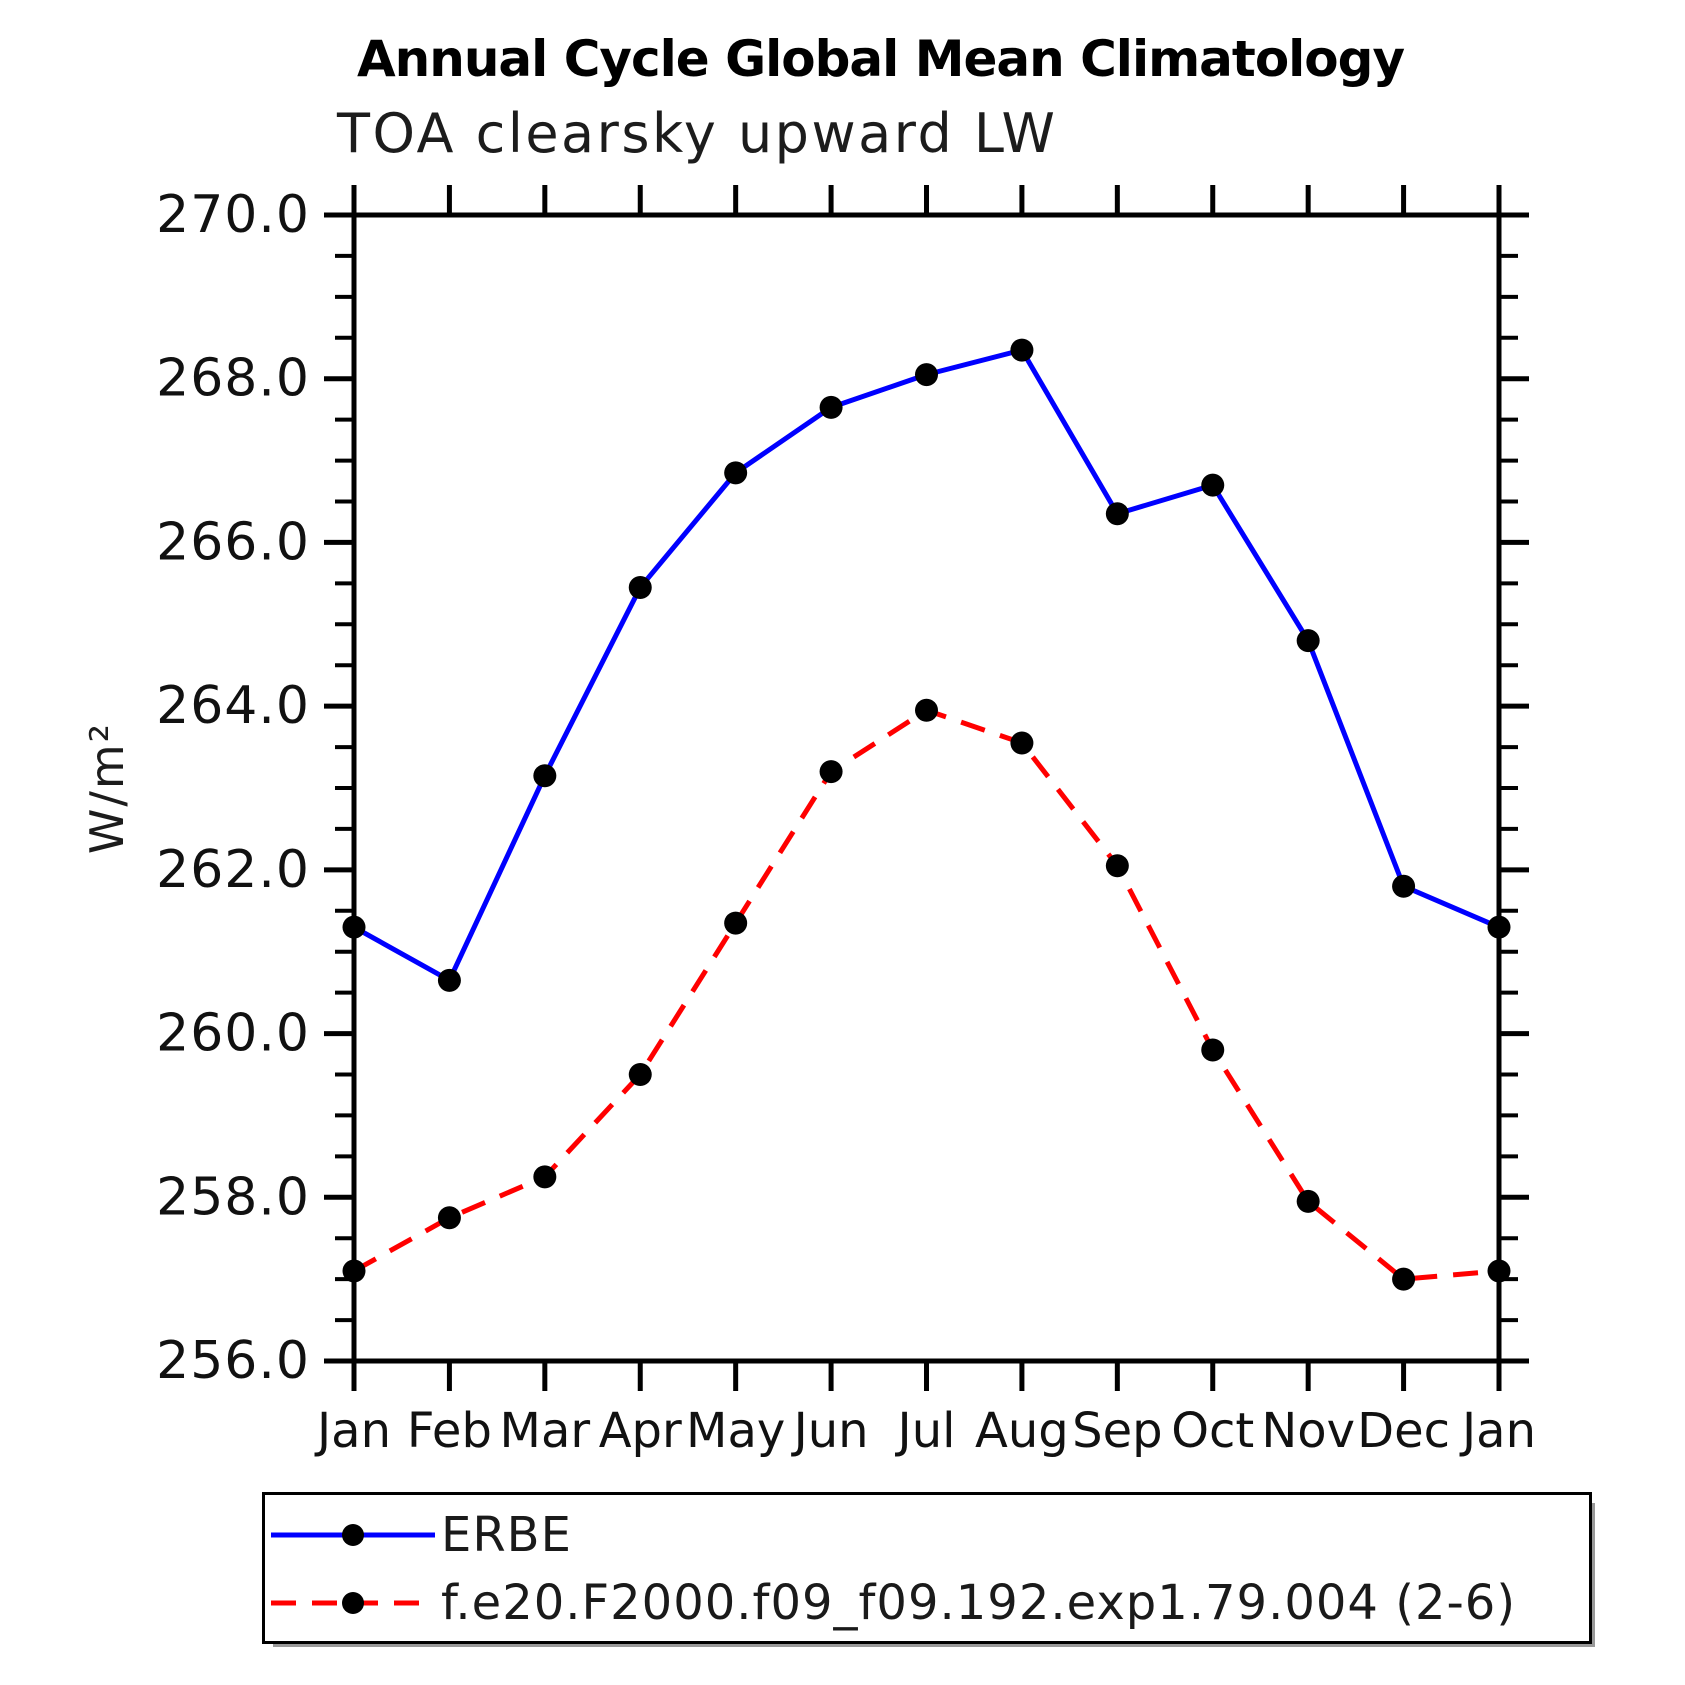 The width and height of the screenshot is (1685, 1685). What do you see at coordinates (233, 1361) in the screenshot?
I see `y-tick-label: 256.0` at bounding box center [233, 1361].